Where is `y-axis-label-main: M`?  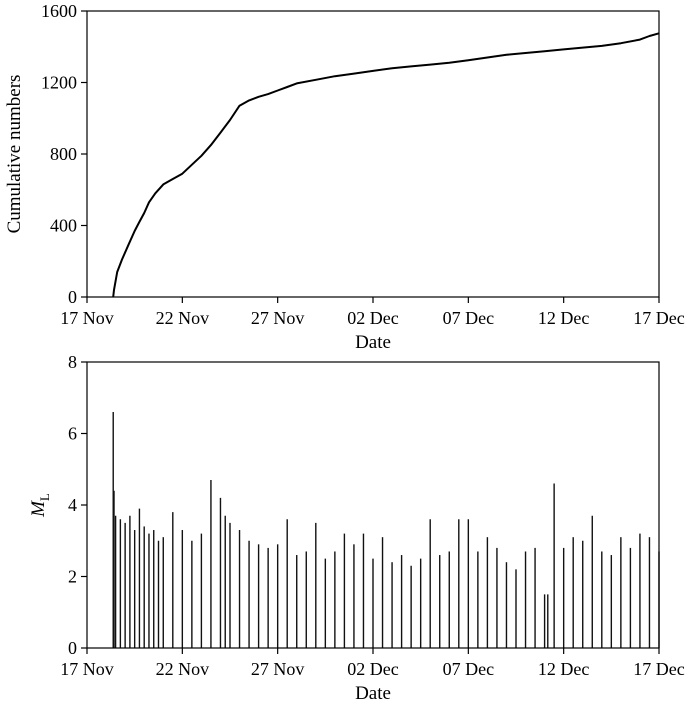 y-axis-label-main: M is located at coordinates (38, 509).